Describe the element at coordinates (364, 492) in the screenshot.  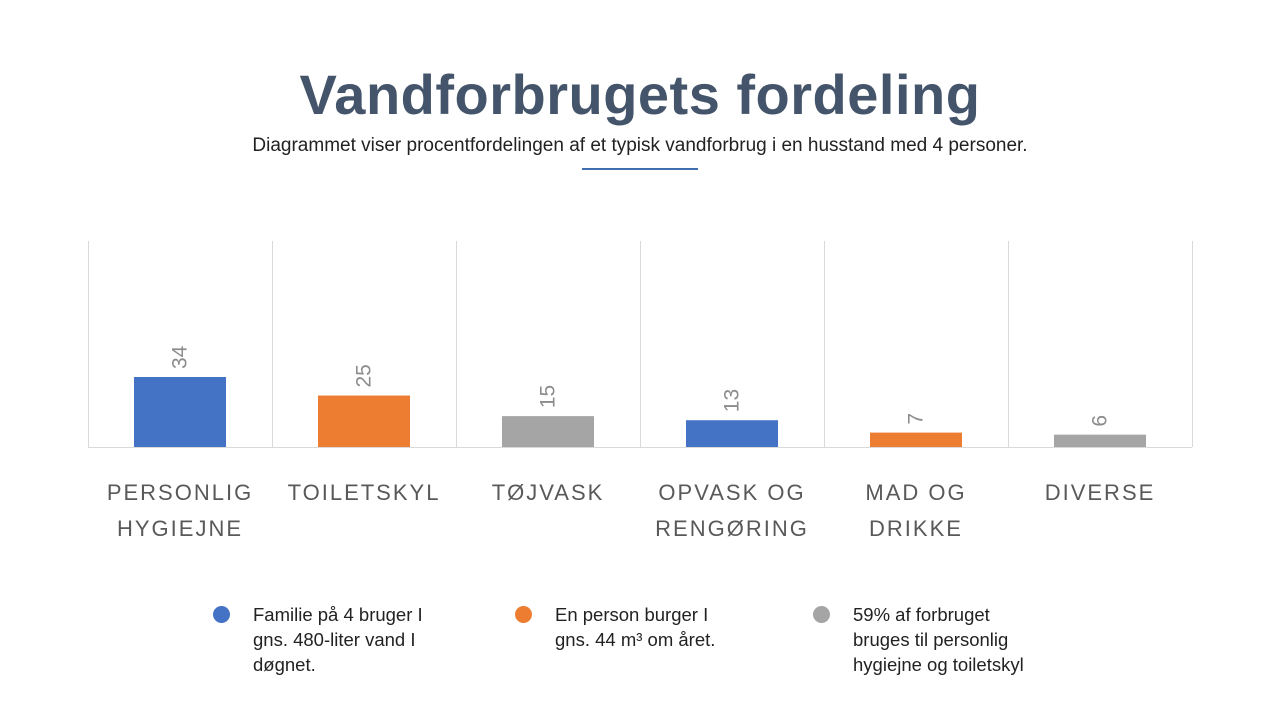
I see `category-label: TOILETSKYL` at that location.